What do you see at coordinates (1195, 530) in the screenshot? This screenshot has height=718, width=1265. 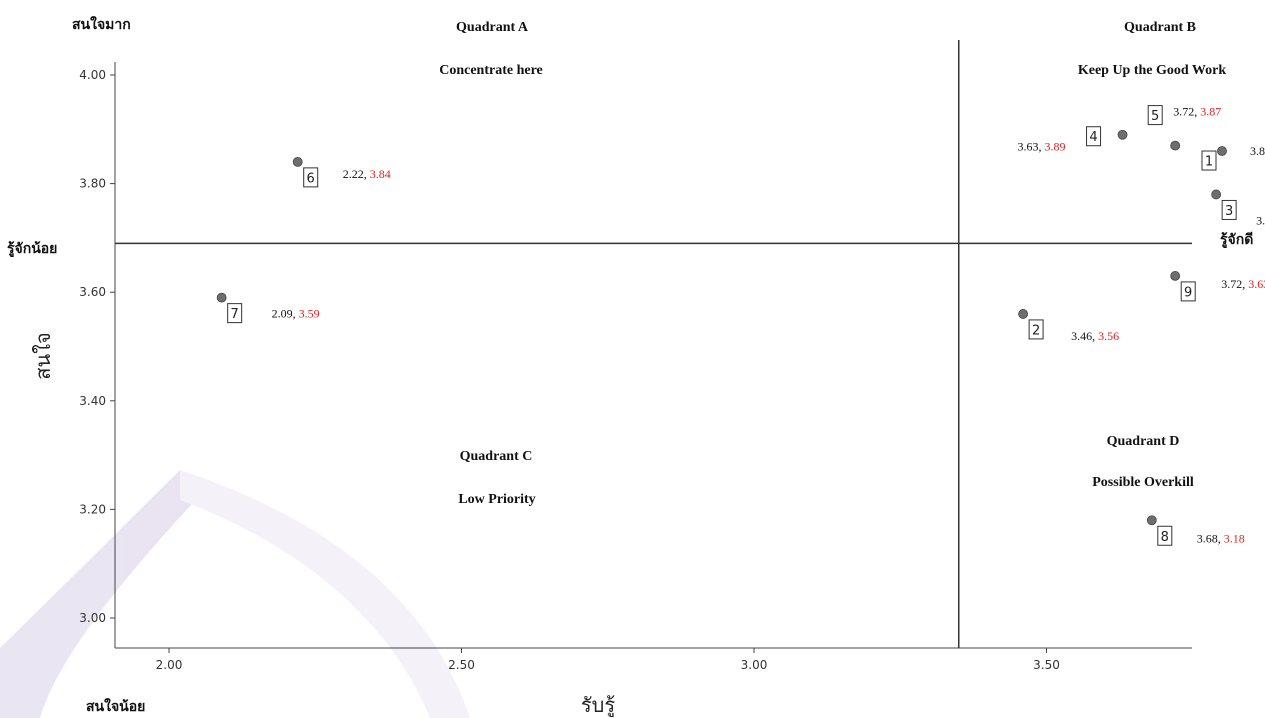 I see `data-point-8: 8 3.68, 3.18` at bounding box center [1195, 530].